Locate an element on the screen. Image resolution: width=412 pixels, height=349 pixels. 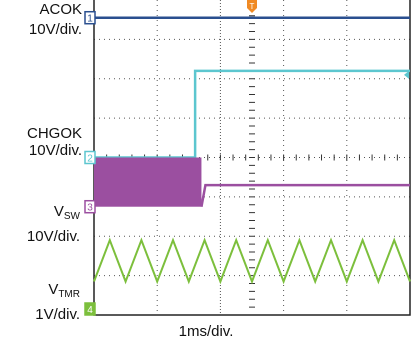
vsw-switching-band is located at coordinates (148, 182).